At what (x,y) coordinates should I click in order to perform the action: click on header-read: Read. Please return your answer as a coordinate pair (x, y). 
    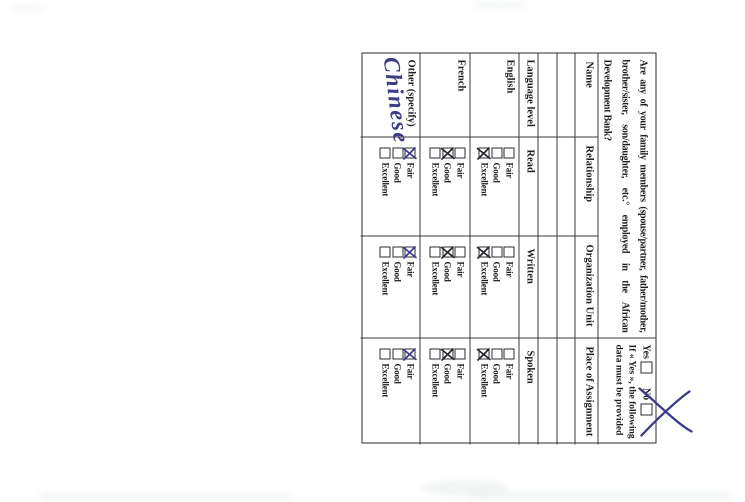
    Looking at the image, I should click on (527, 186).